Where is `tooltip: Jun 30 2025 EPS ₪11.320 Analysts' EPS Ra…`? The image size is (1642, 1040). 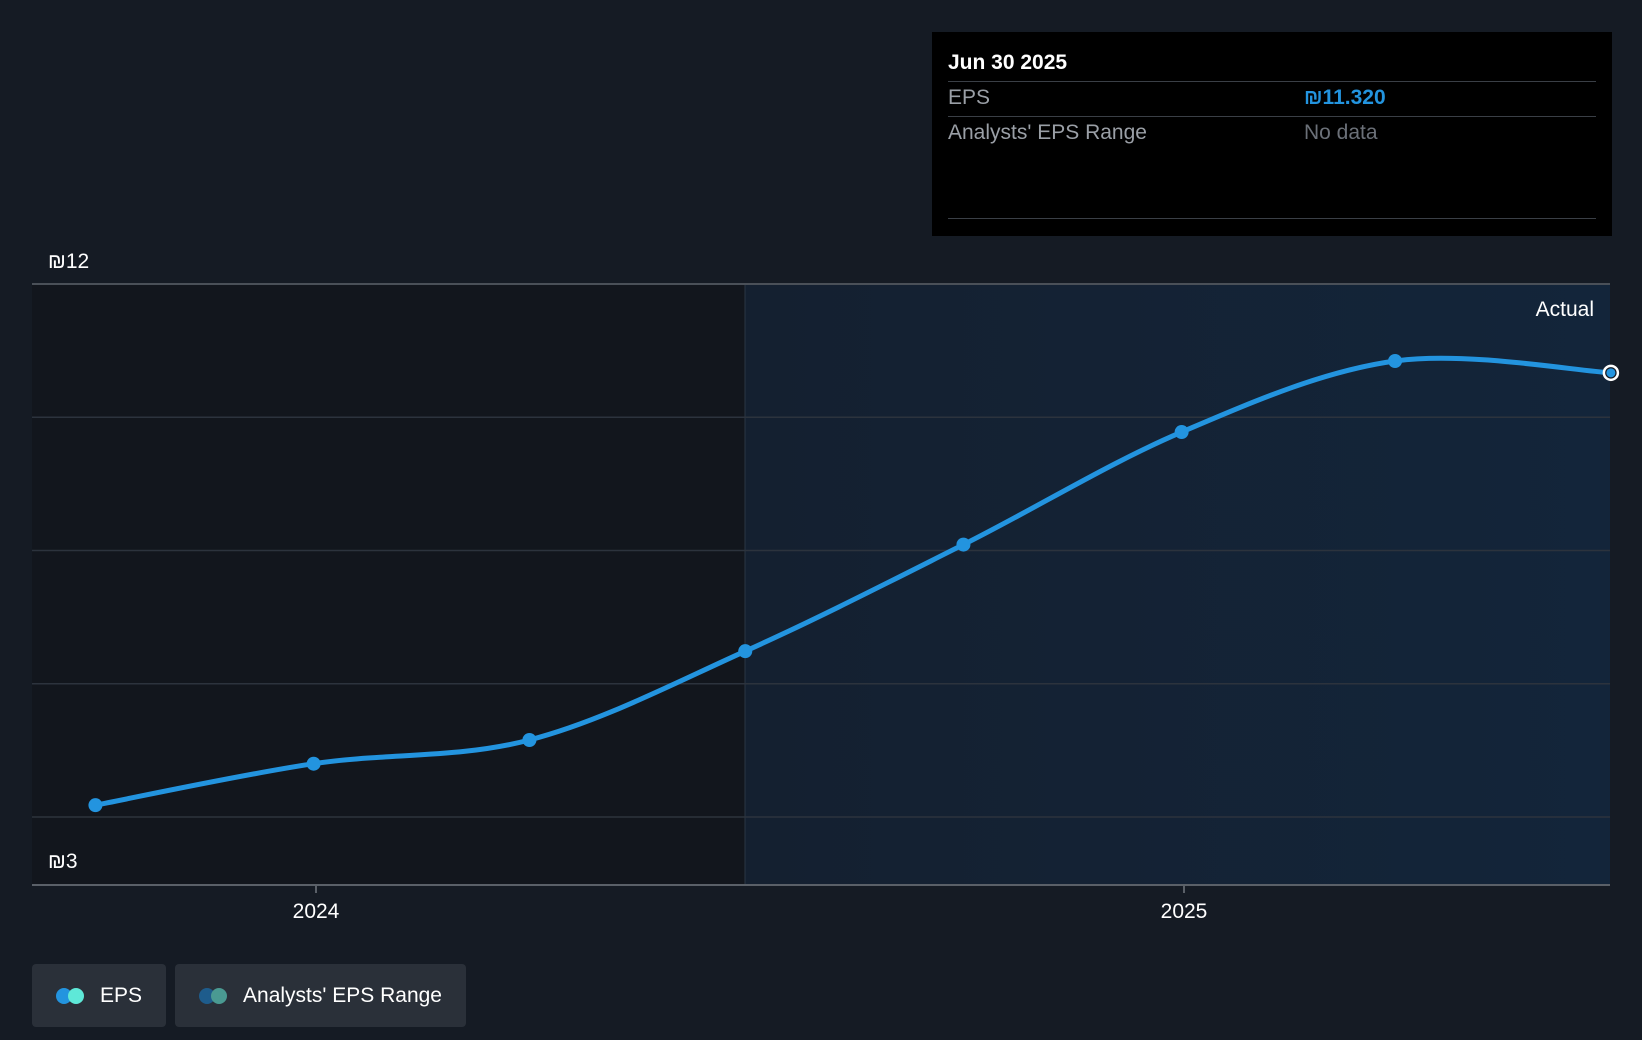
tooltip: Jun 30 2025 EPS ₪11.320 Analysts' EPS Ra… is located at coordinates (1272, 134).